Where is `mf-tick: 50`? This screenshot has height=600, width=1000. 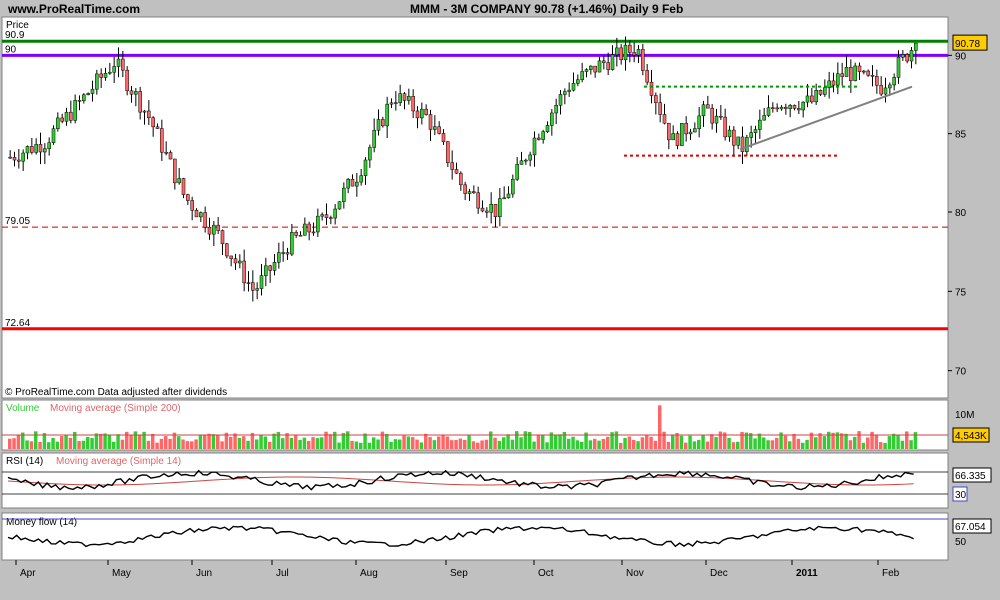 mf-tick: 50 is located at coordinates (961, 542).